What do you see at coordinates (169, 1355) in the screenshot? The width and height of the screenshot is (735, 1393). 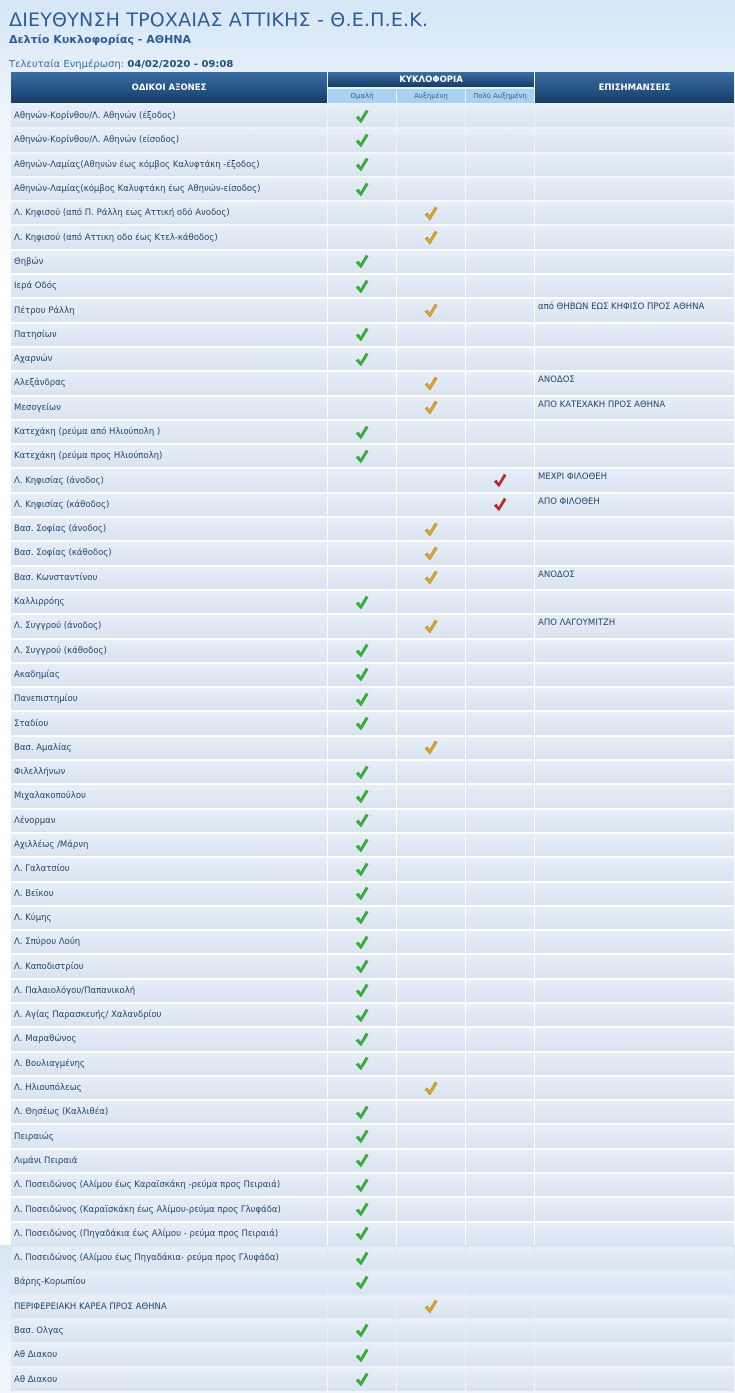 I see `road-name: Αθ Διακου` at bounding box center [169, 1355].